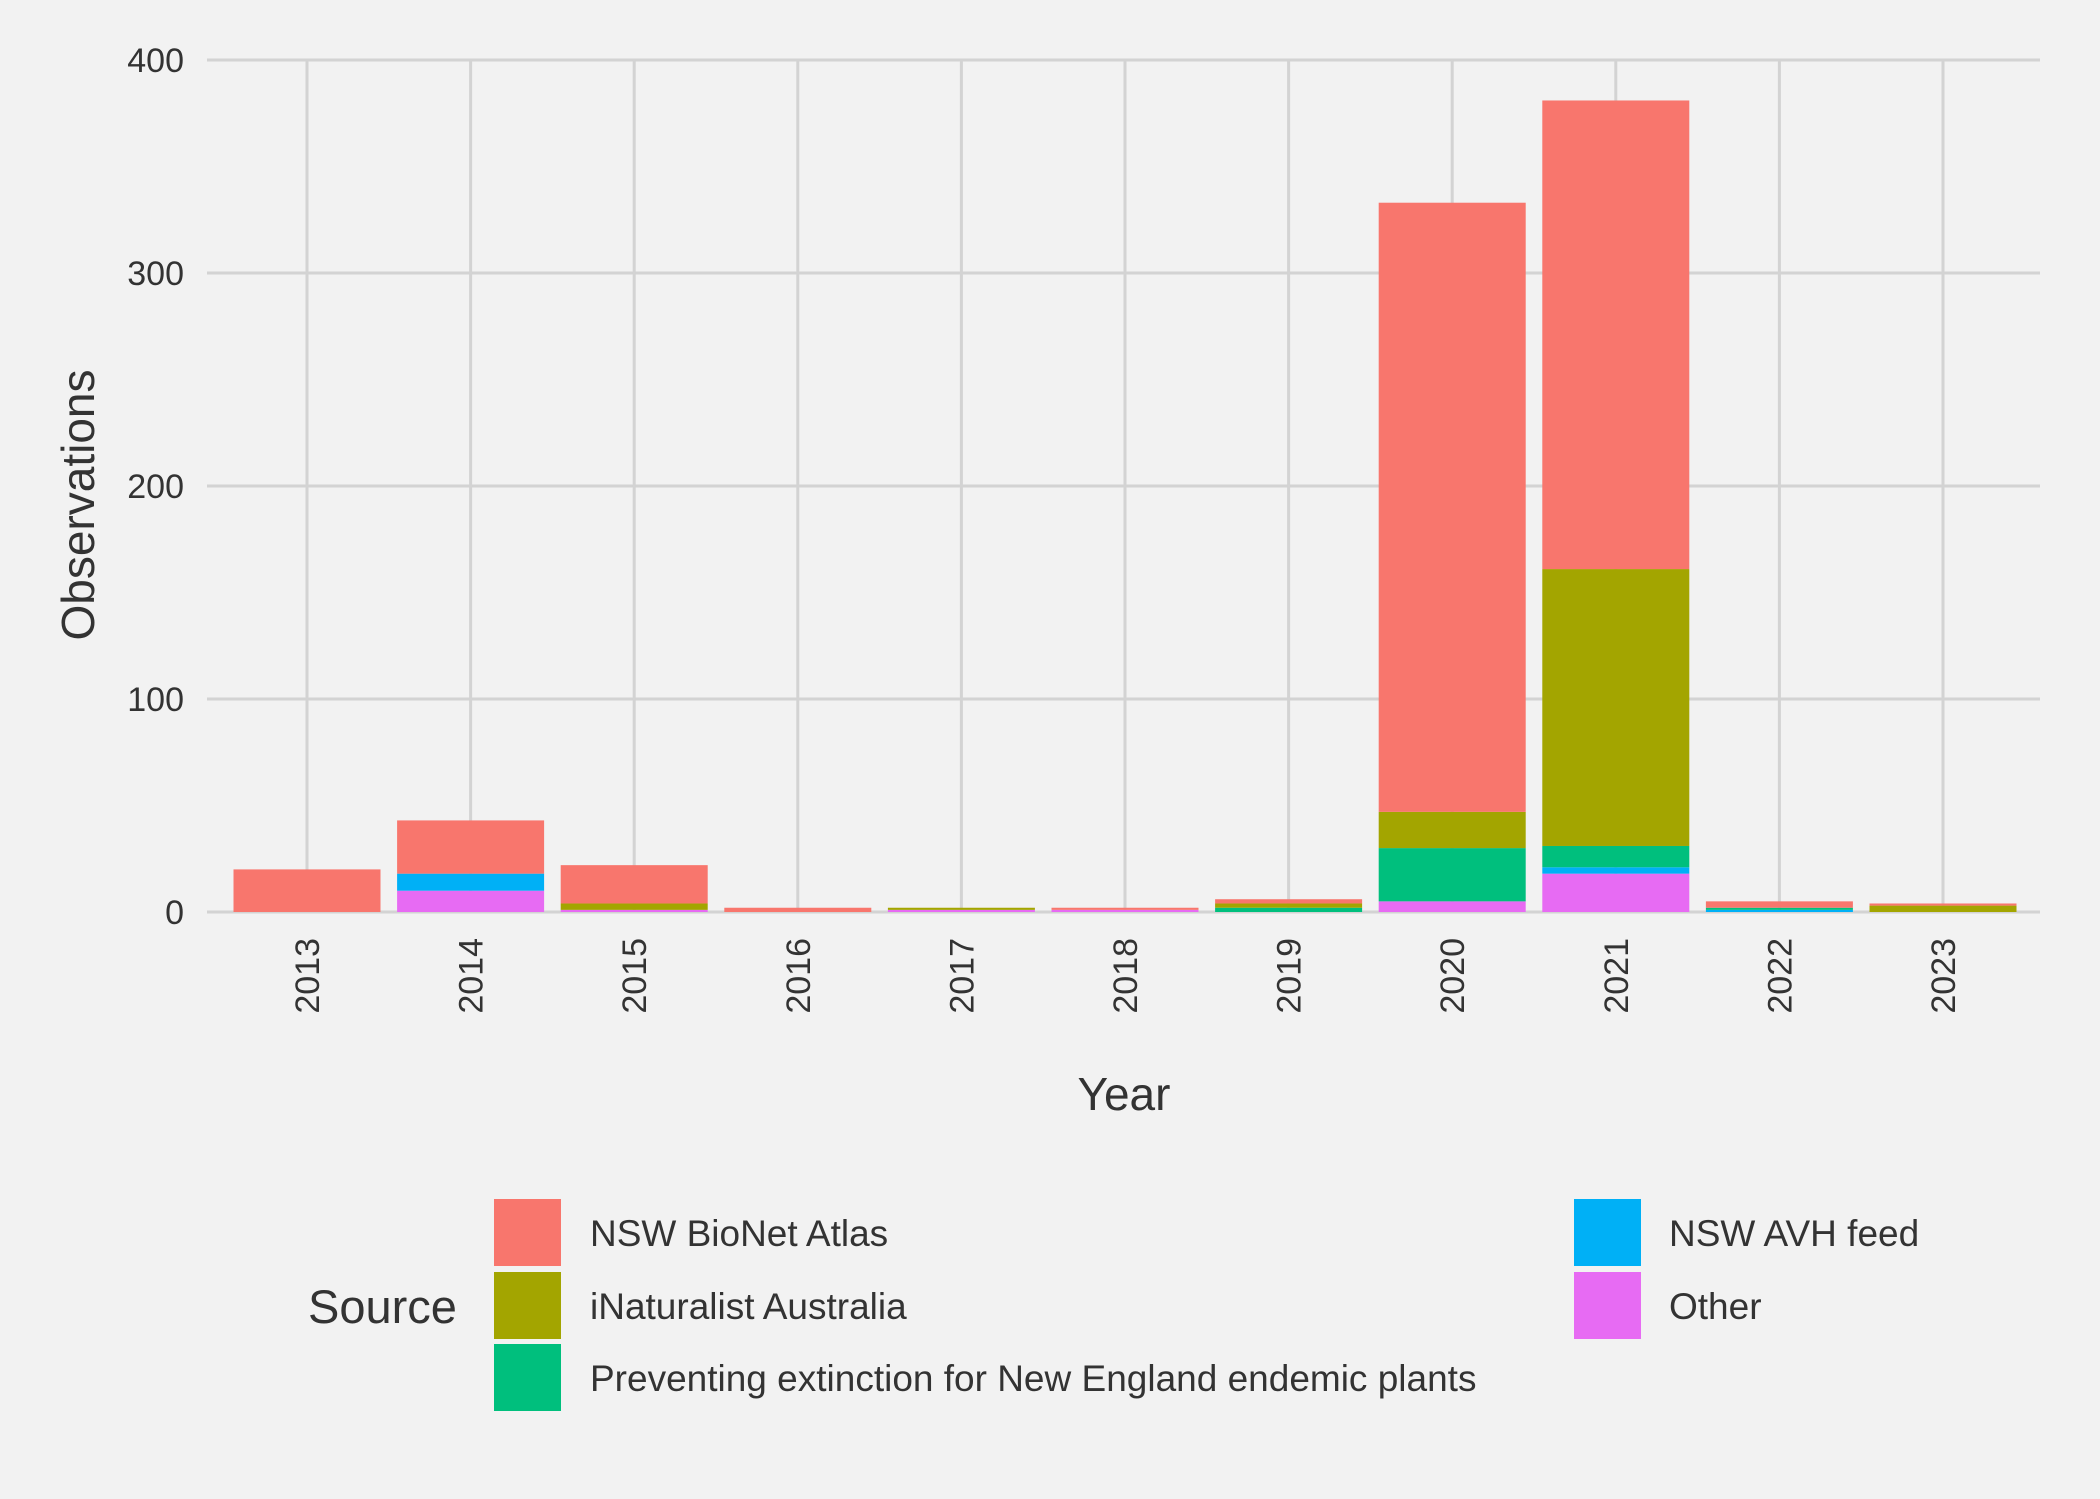 Image resolution: width=2100 pixels, height=1499 pixels. I want to click on x-tick-label: 2014, so click(472, 976).